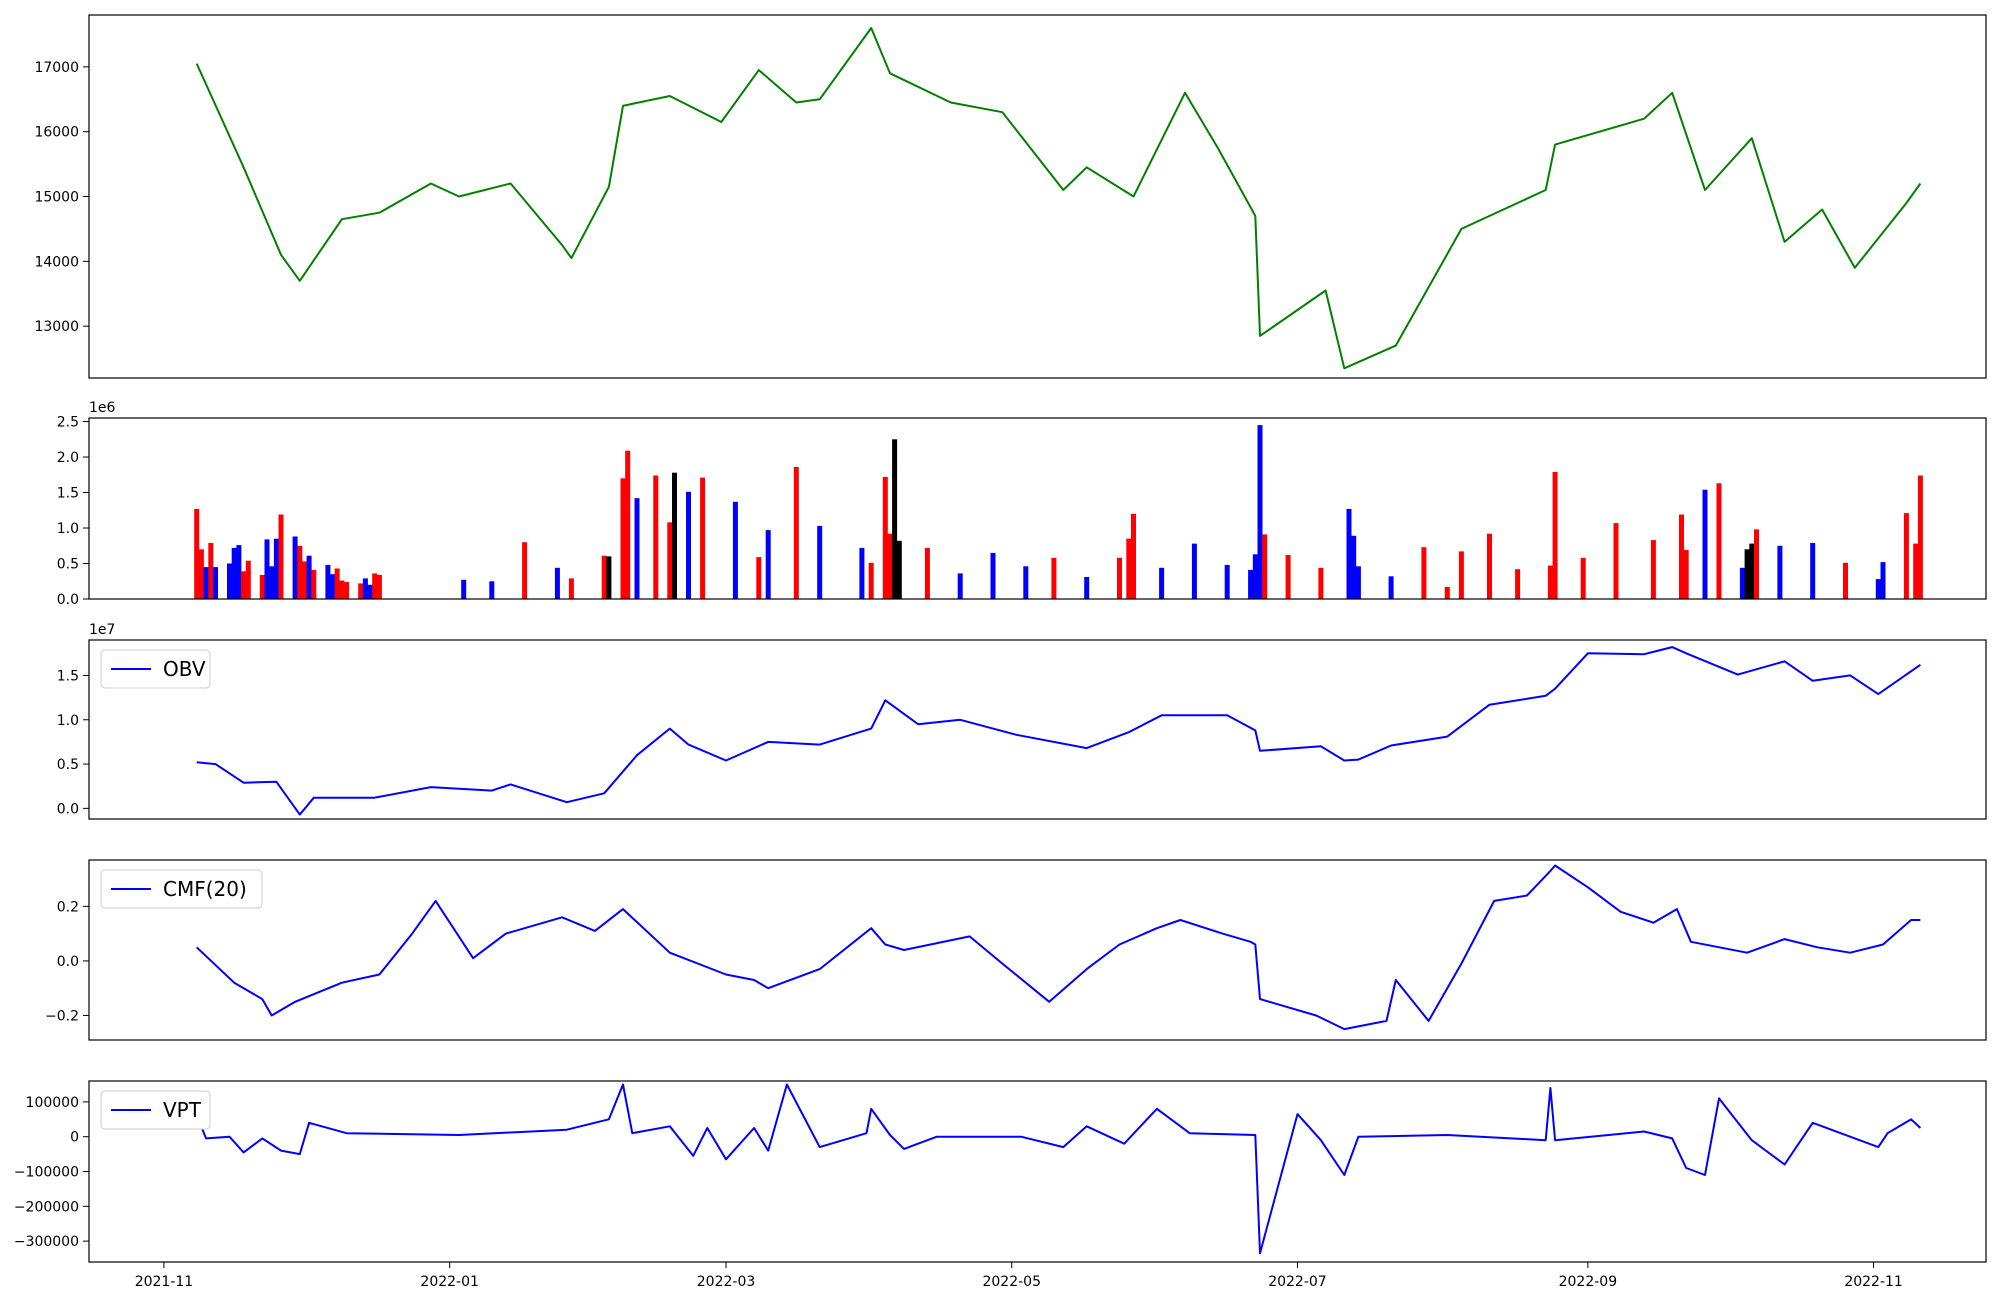 The height and width of the screenshot is (1300, 2000). I want to click on volume-ytick-label: 1.5, so click(68, 494).